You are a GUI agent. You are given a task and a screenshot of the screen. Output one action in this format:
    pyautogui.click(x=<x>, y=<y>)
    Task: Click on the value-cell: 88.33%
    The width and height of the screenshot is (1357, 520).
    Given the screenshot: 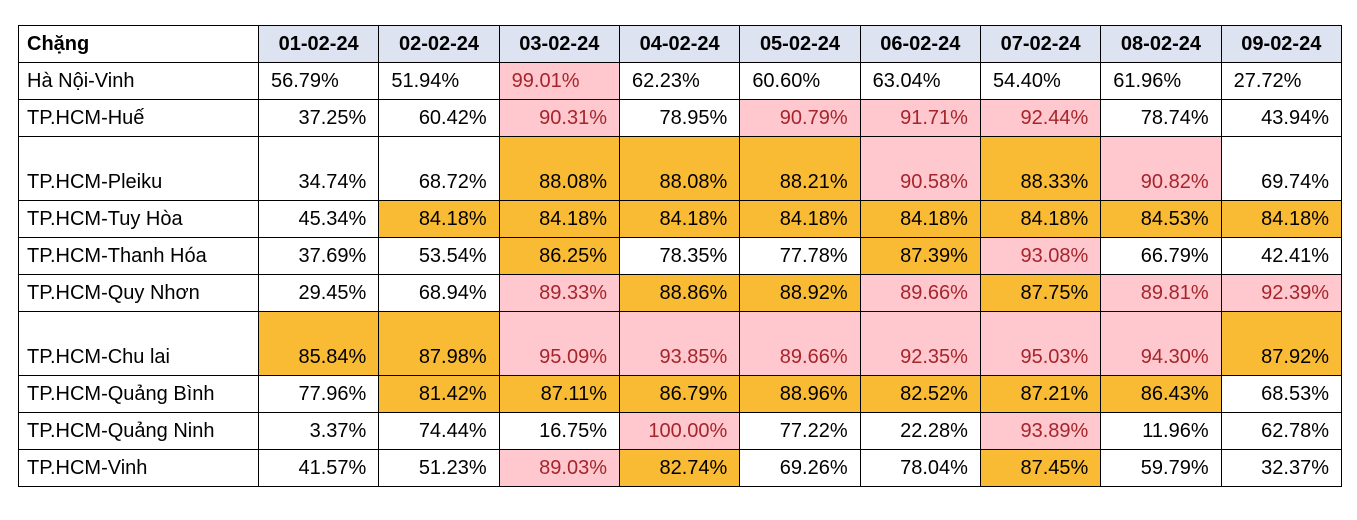 What is the action you would take?
    pyautogui.click(x=1040, y=168)
    